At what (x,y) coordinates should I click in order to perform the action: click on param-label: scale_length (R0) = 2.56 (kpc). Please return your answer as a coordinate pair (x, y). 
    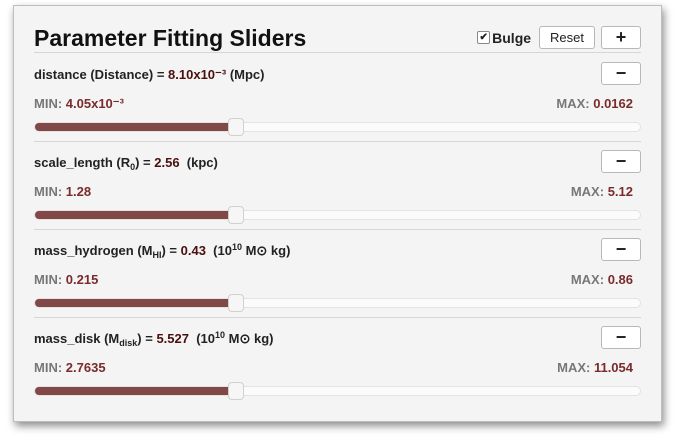
    Looking at the image, I should click on (126, 163).